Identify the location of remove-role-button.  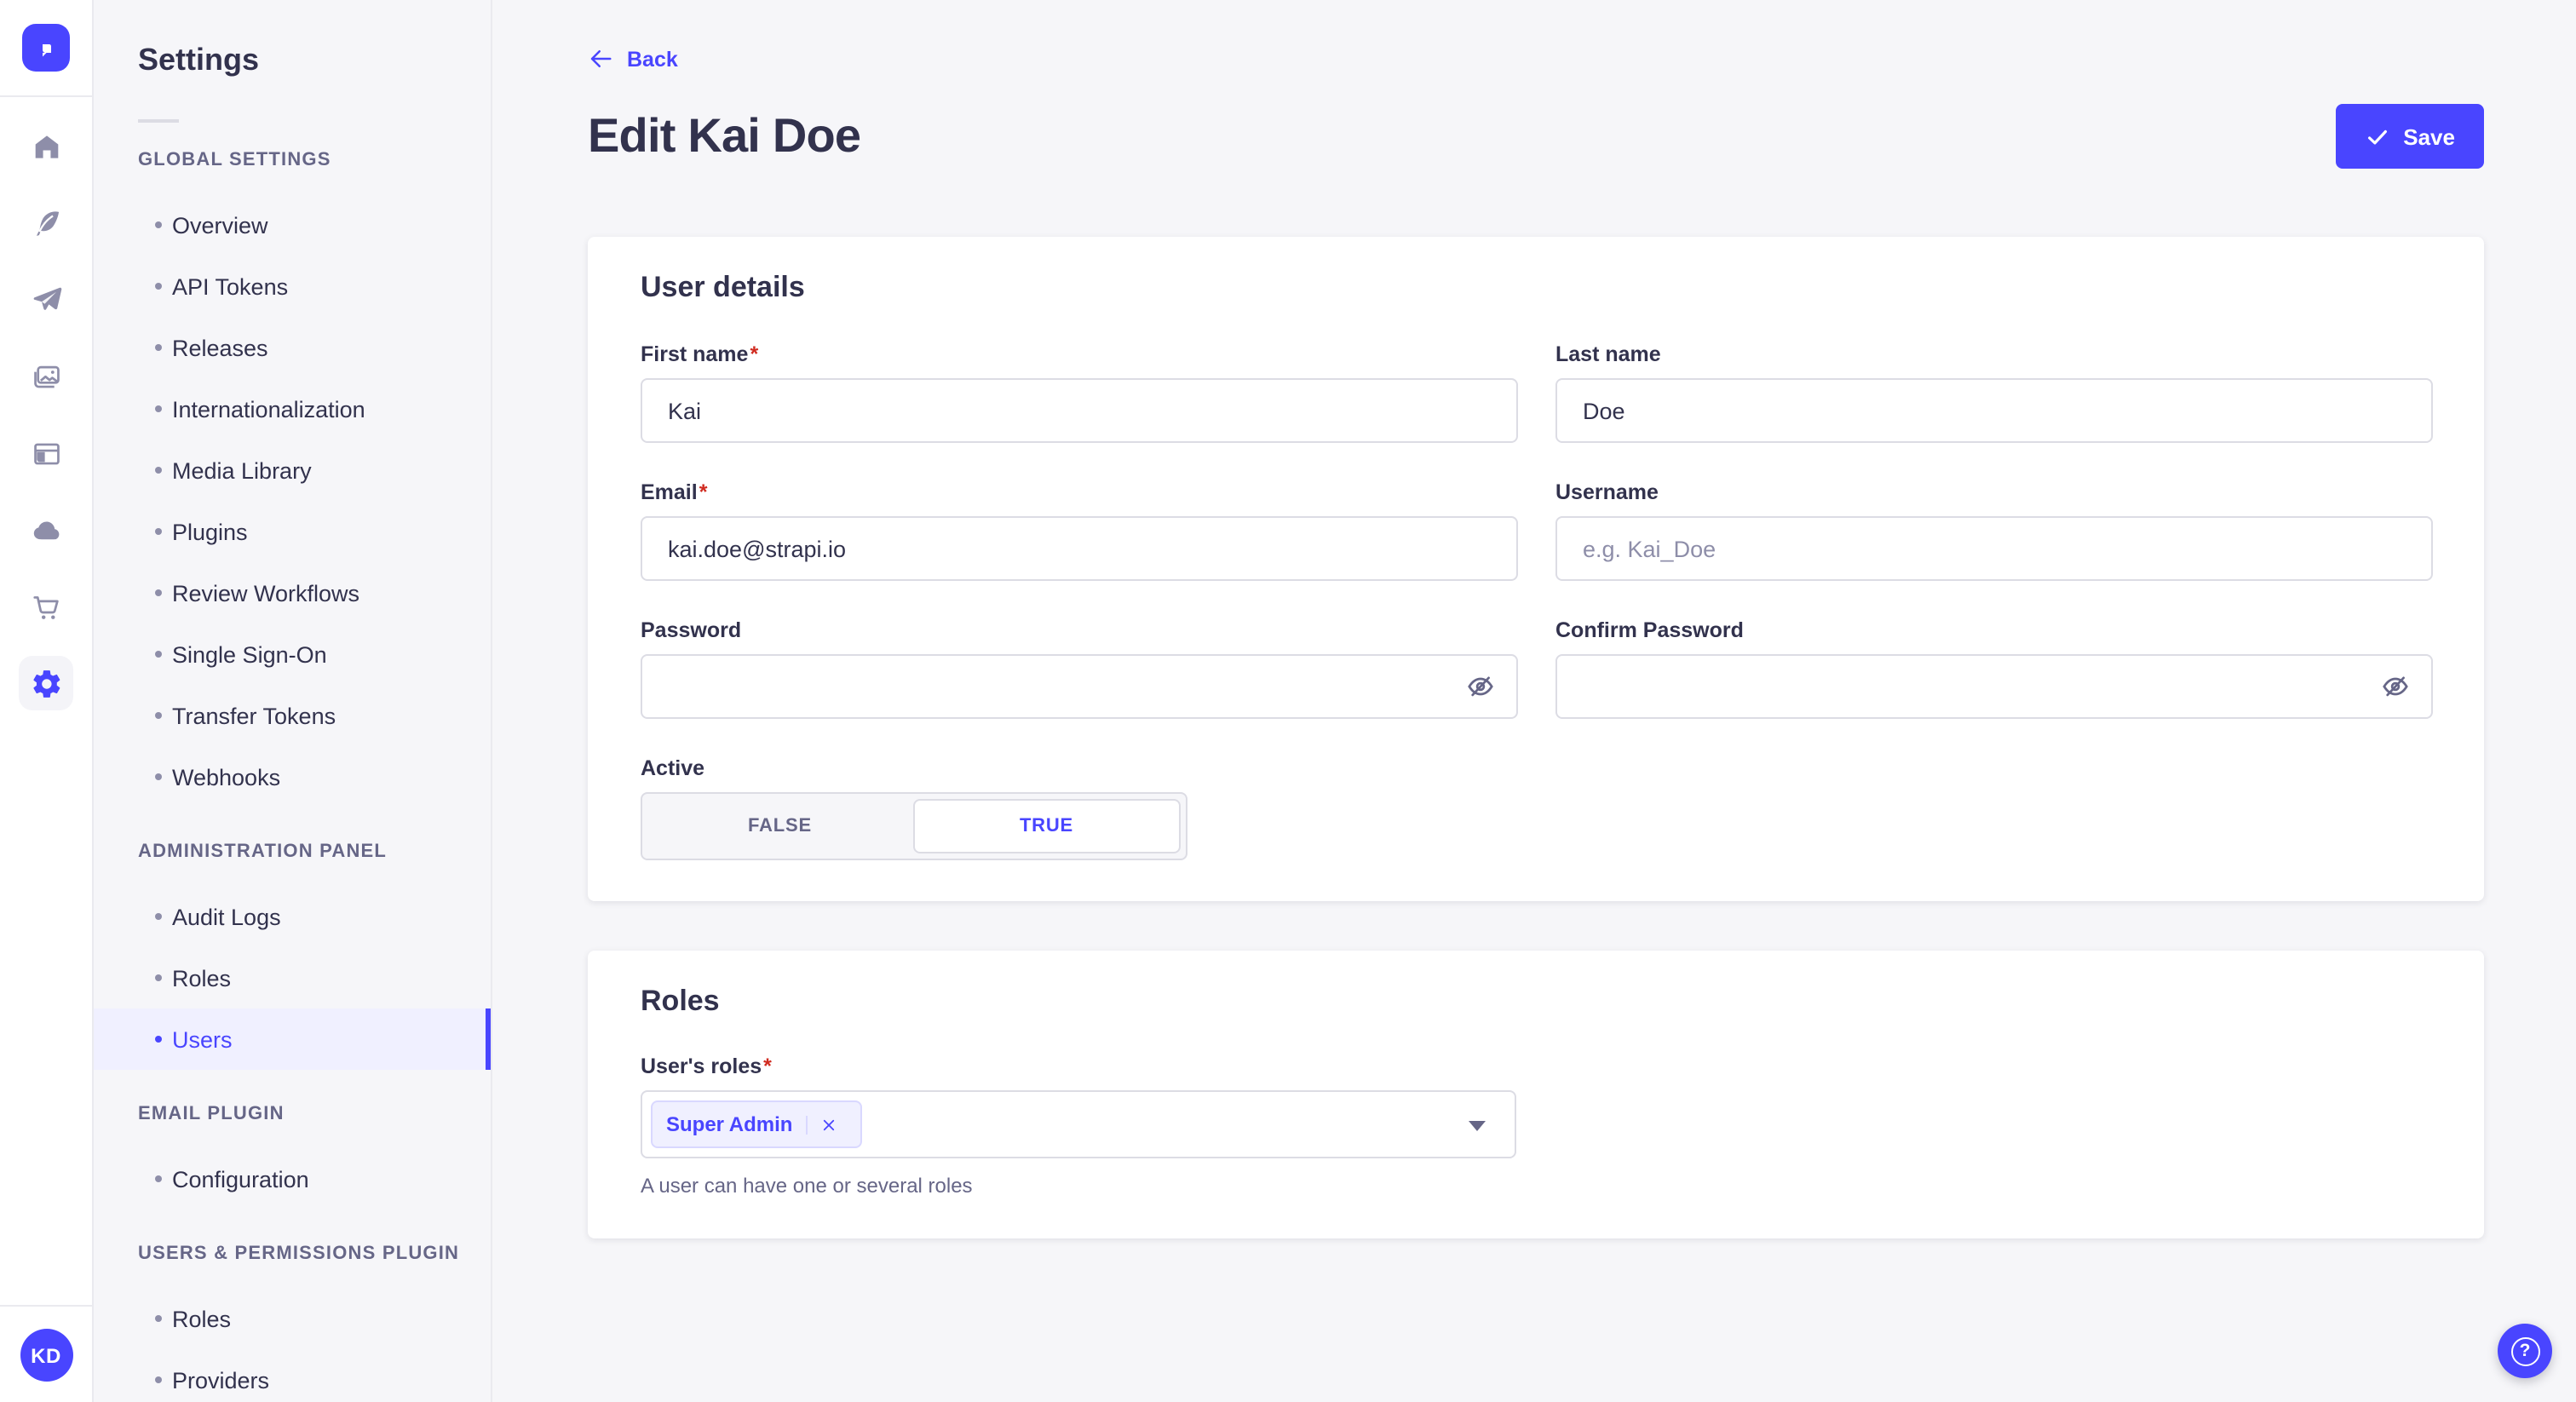
(827, 1124).